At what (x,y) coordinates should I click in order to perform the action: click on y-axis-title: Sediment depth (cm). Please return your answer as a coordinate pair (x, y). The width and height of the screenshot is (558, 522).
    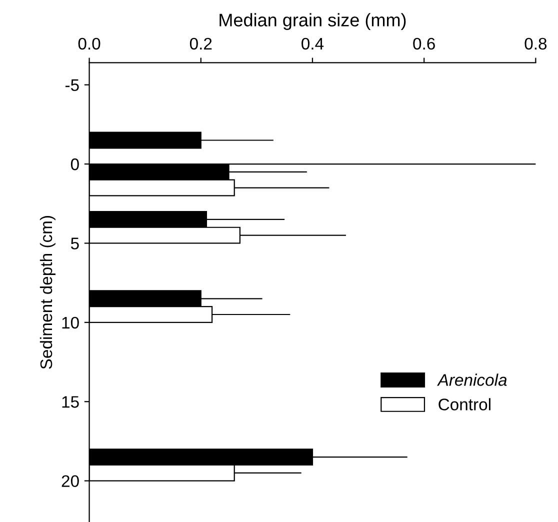
    Looking at the image, I should click on (48, 292).